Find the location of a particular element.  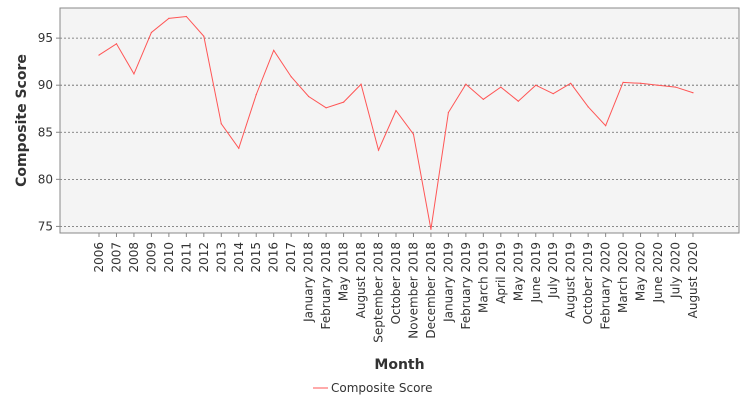

x-tick-label: July 2020 is located at coordinates (676, 270).